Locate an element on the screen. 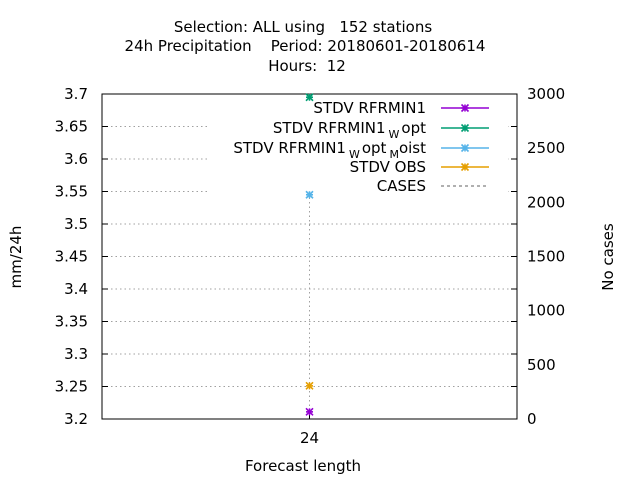 This screenshot has height=480, width=640. x-tick-label: 24 is located at coordinates (309, 438).